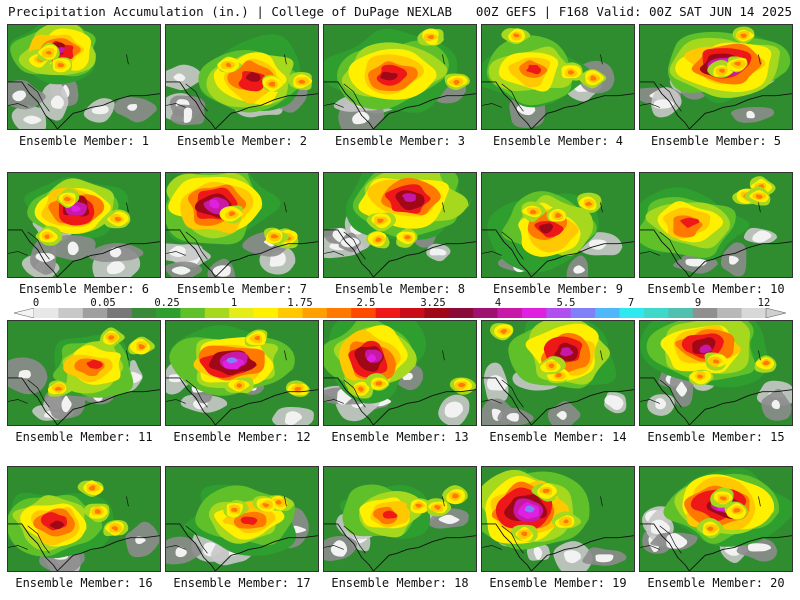 The image size is (800, 600). Describe the element at coordinates (103, 303) in the screenshot. I see `colorbar-tick-label: 0.05` at that location.